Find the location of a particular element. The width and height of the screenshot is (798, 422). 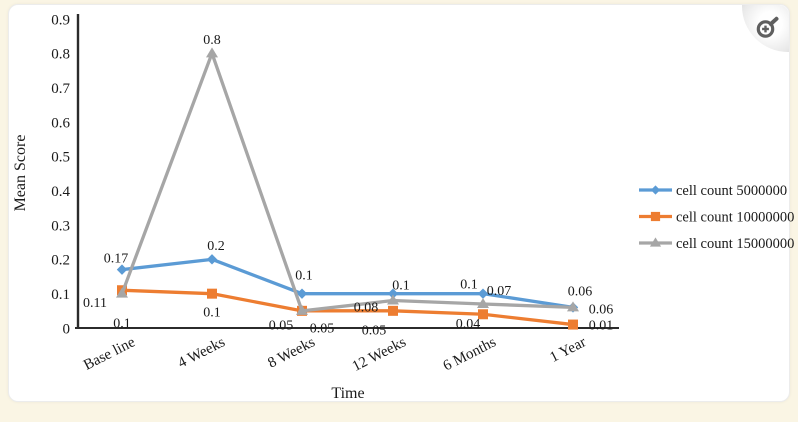

legend-label: cell count 15000000 is located at coordinates (735, 244).